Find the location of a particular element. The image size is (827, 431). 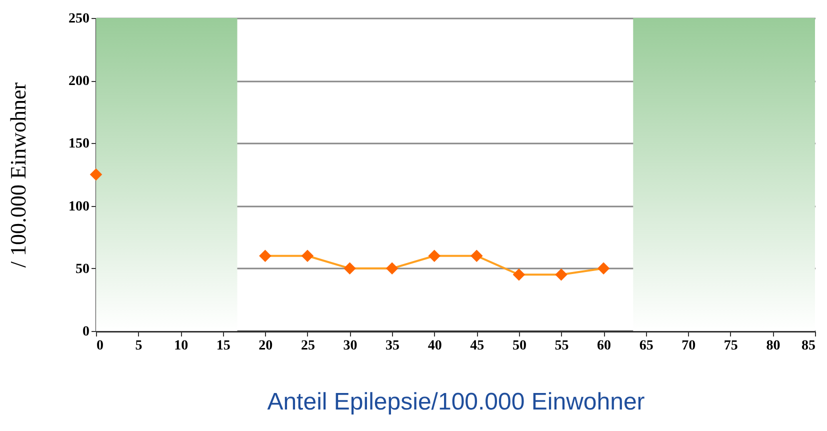

x-tick-label: 50 is located at coordinates (519, 346).